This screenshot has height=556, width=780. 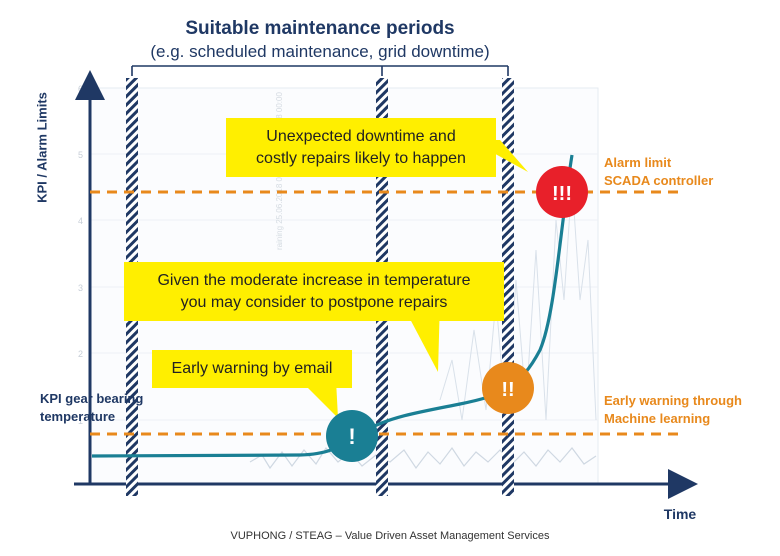 I want to click on marker-alarm: !!!, so click(x=562, y=192).